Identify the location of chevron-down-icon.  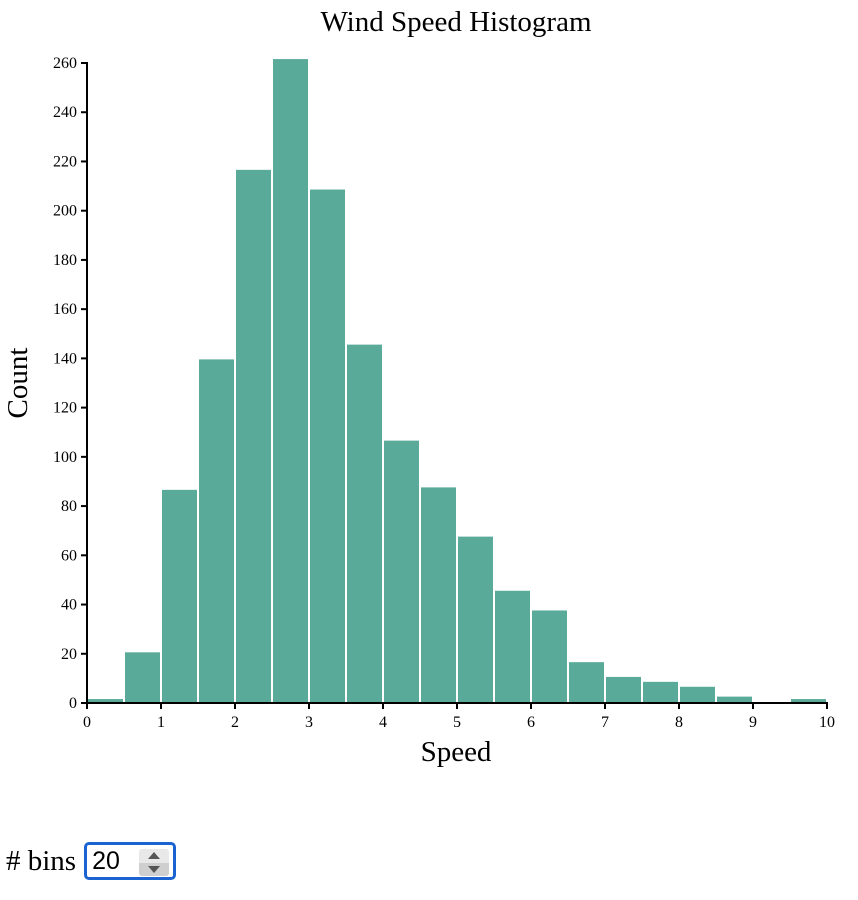
(154, 869).